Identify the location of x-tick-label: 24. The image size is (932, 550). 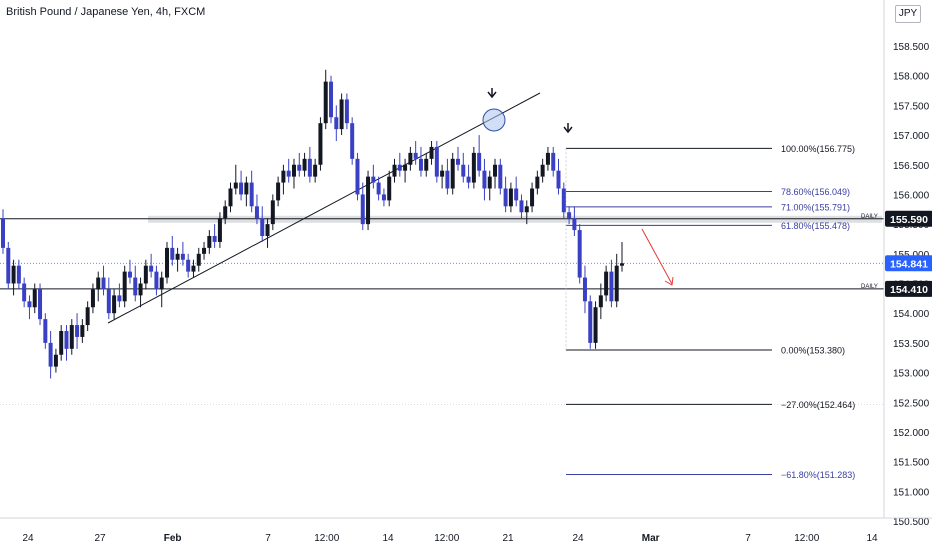
(579, 538).